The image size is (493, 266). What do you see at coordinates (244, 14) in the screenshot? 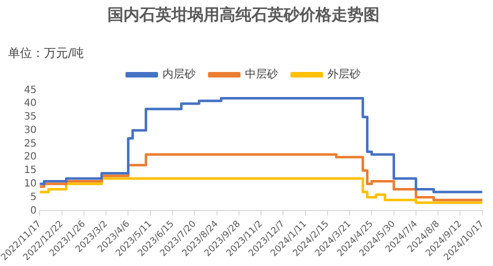
I see `chart-title: 国内石英坩埚用高纯石英砂价格走势图` at bounding box center [244, 14].